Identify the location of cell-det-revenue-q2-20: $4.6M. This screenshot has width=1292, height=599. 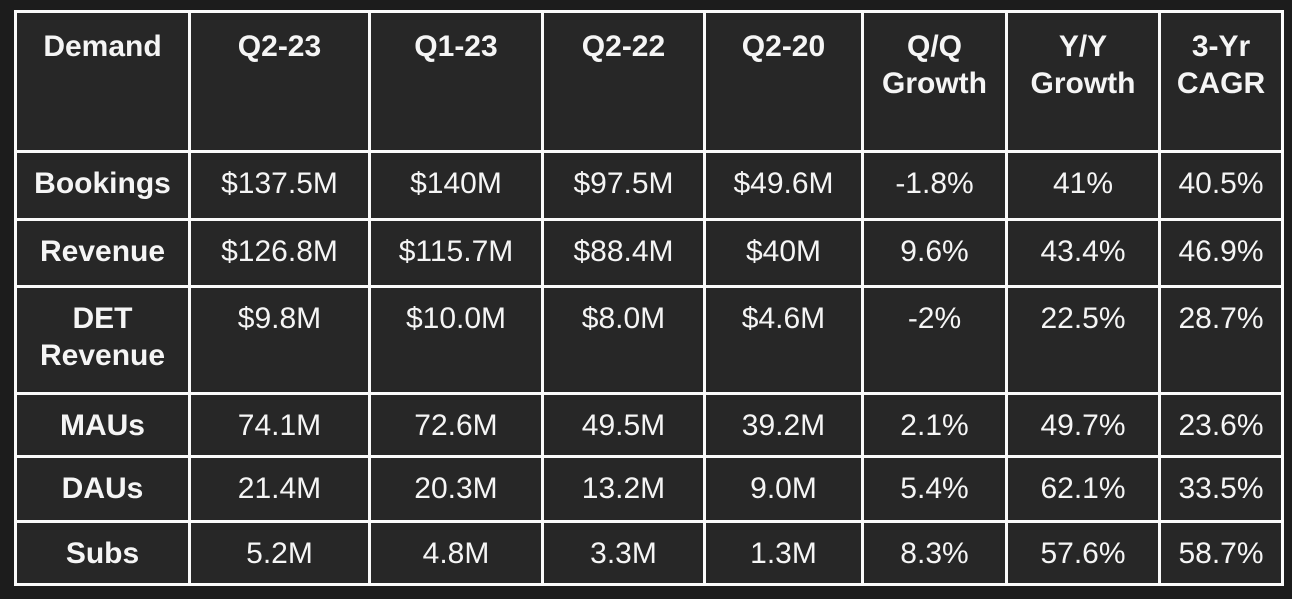
(783, 340).